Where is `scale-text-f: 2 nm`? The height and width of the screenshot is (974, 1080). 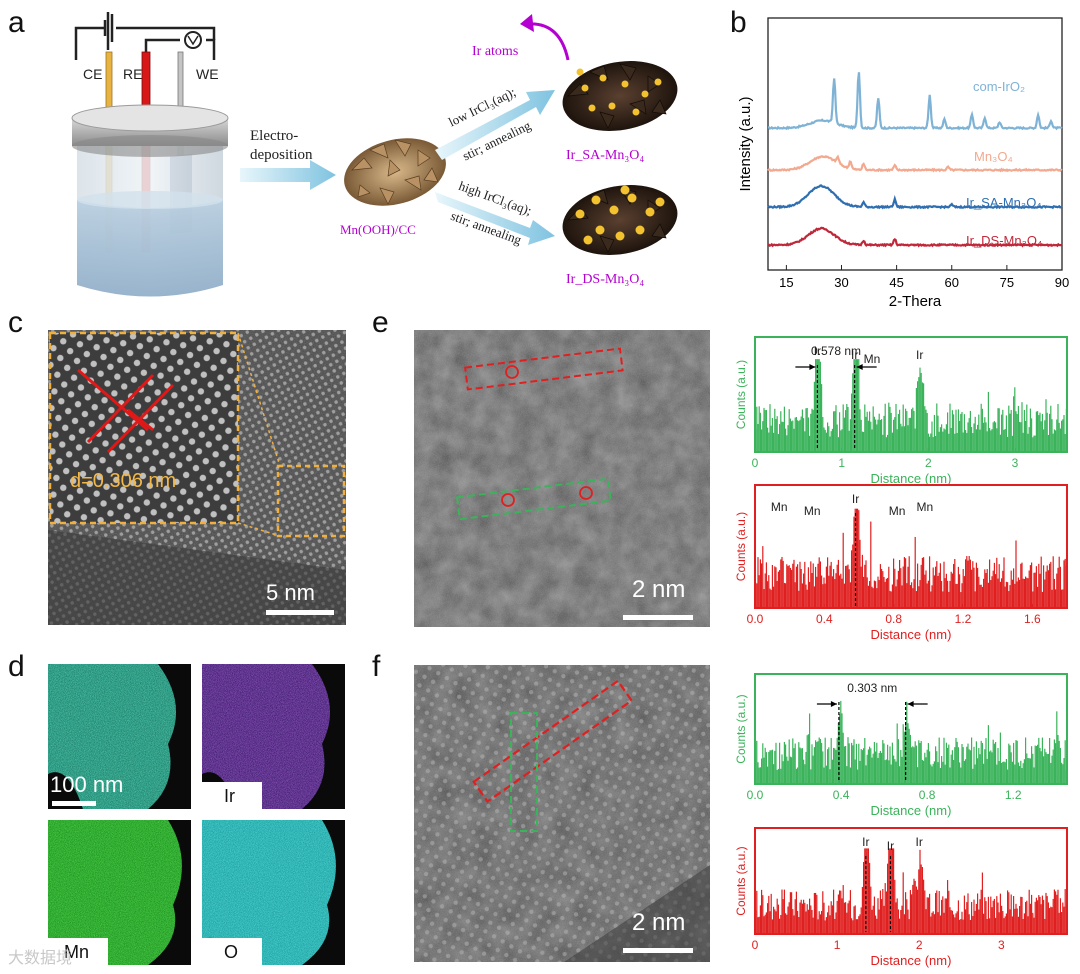
scale-text-f: 2 nm is located at coordinates (659, 922).